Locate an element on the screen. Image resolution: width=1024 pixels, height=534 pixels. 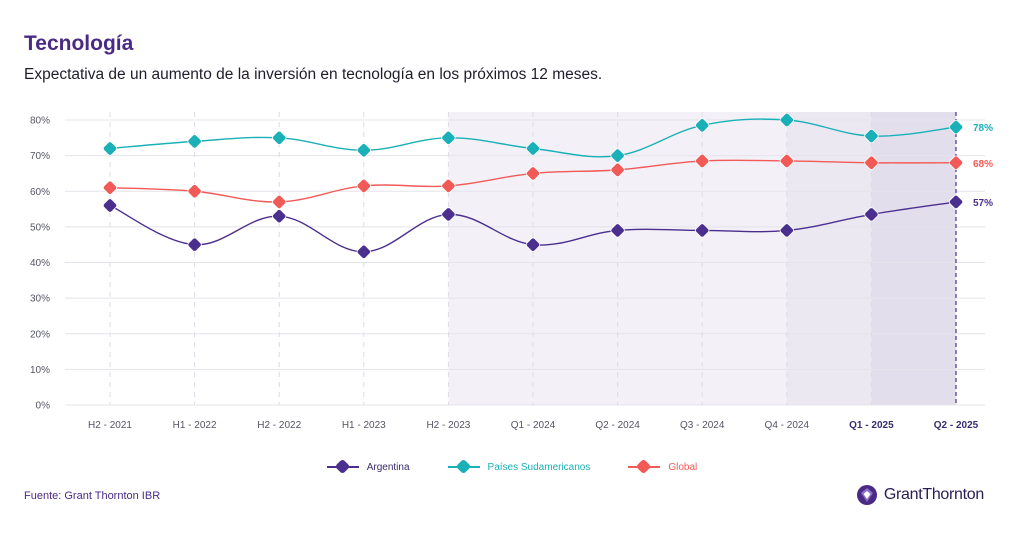
x-tick-label: Q4 - 2024 is located at coordinates (787, 425).